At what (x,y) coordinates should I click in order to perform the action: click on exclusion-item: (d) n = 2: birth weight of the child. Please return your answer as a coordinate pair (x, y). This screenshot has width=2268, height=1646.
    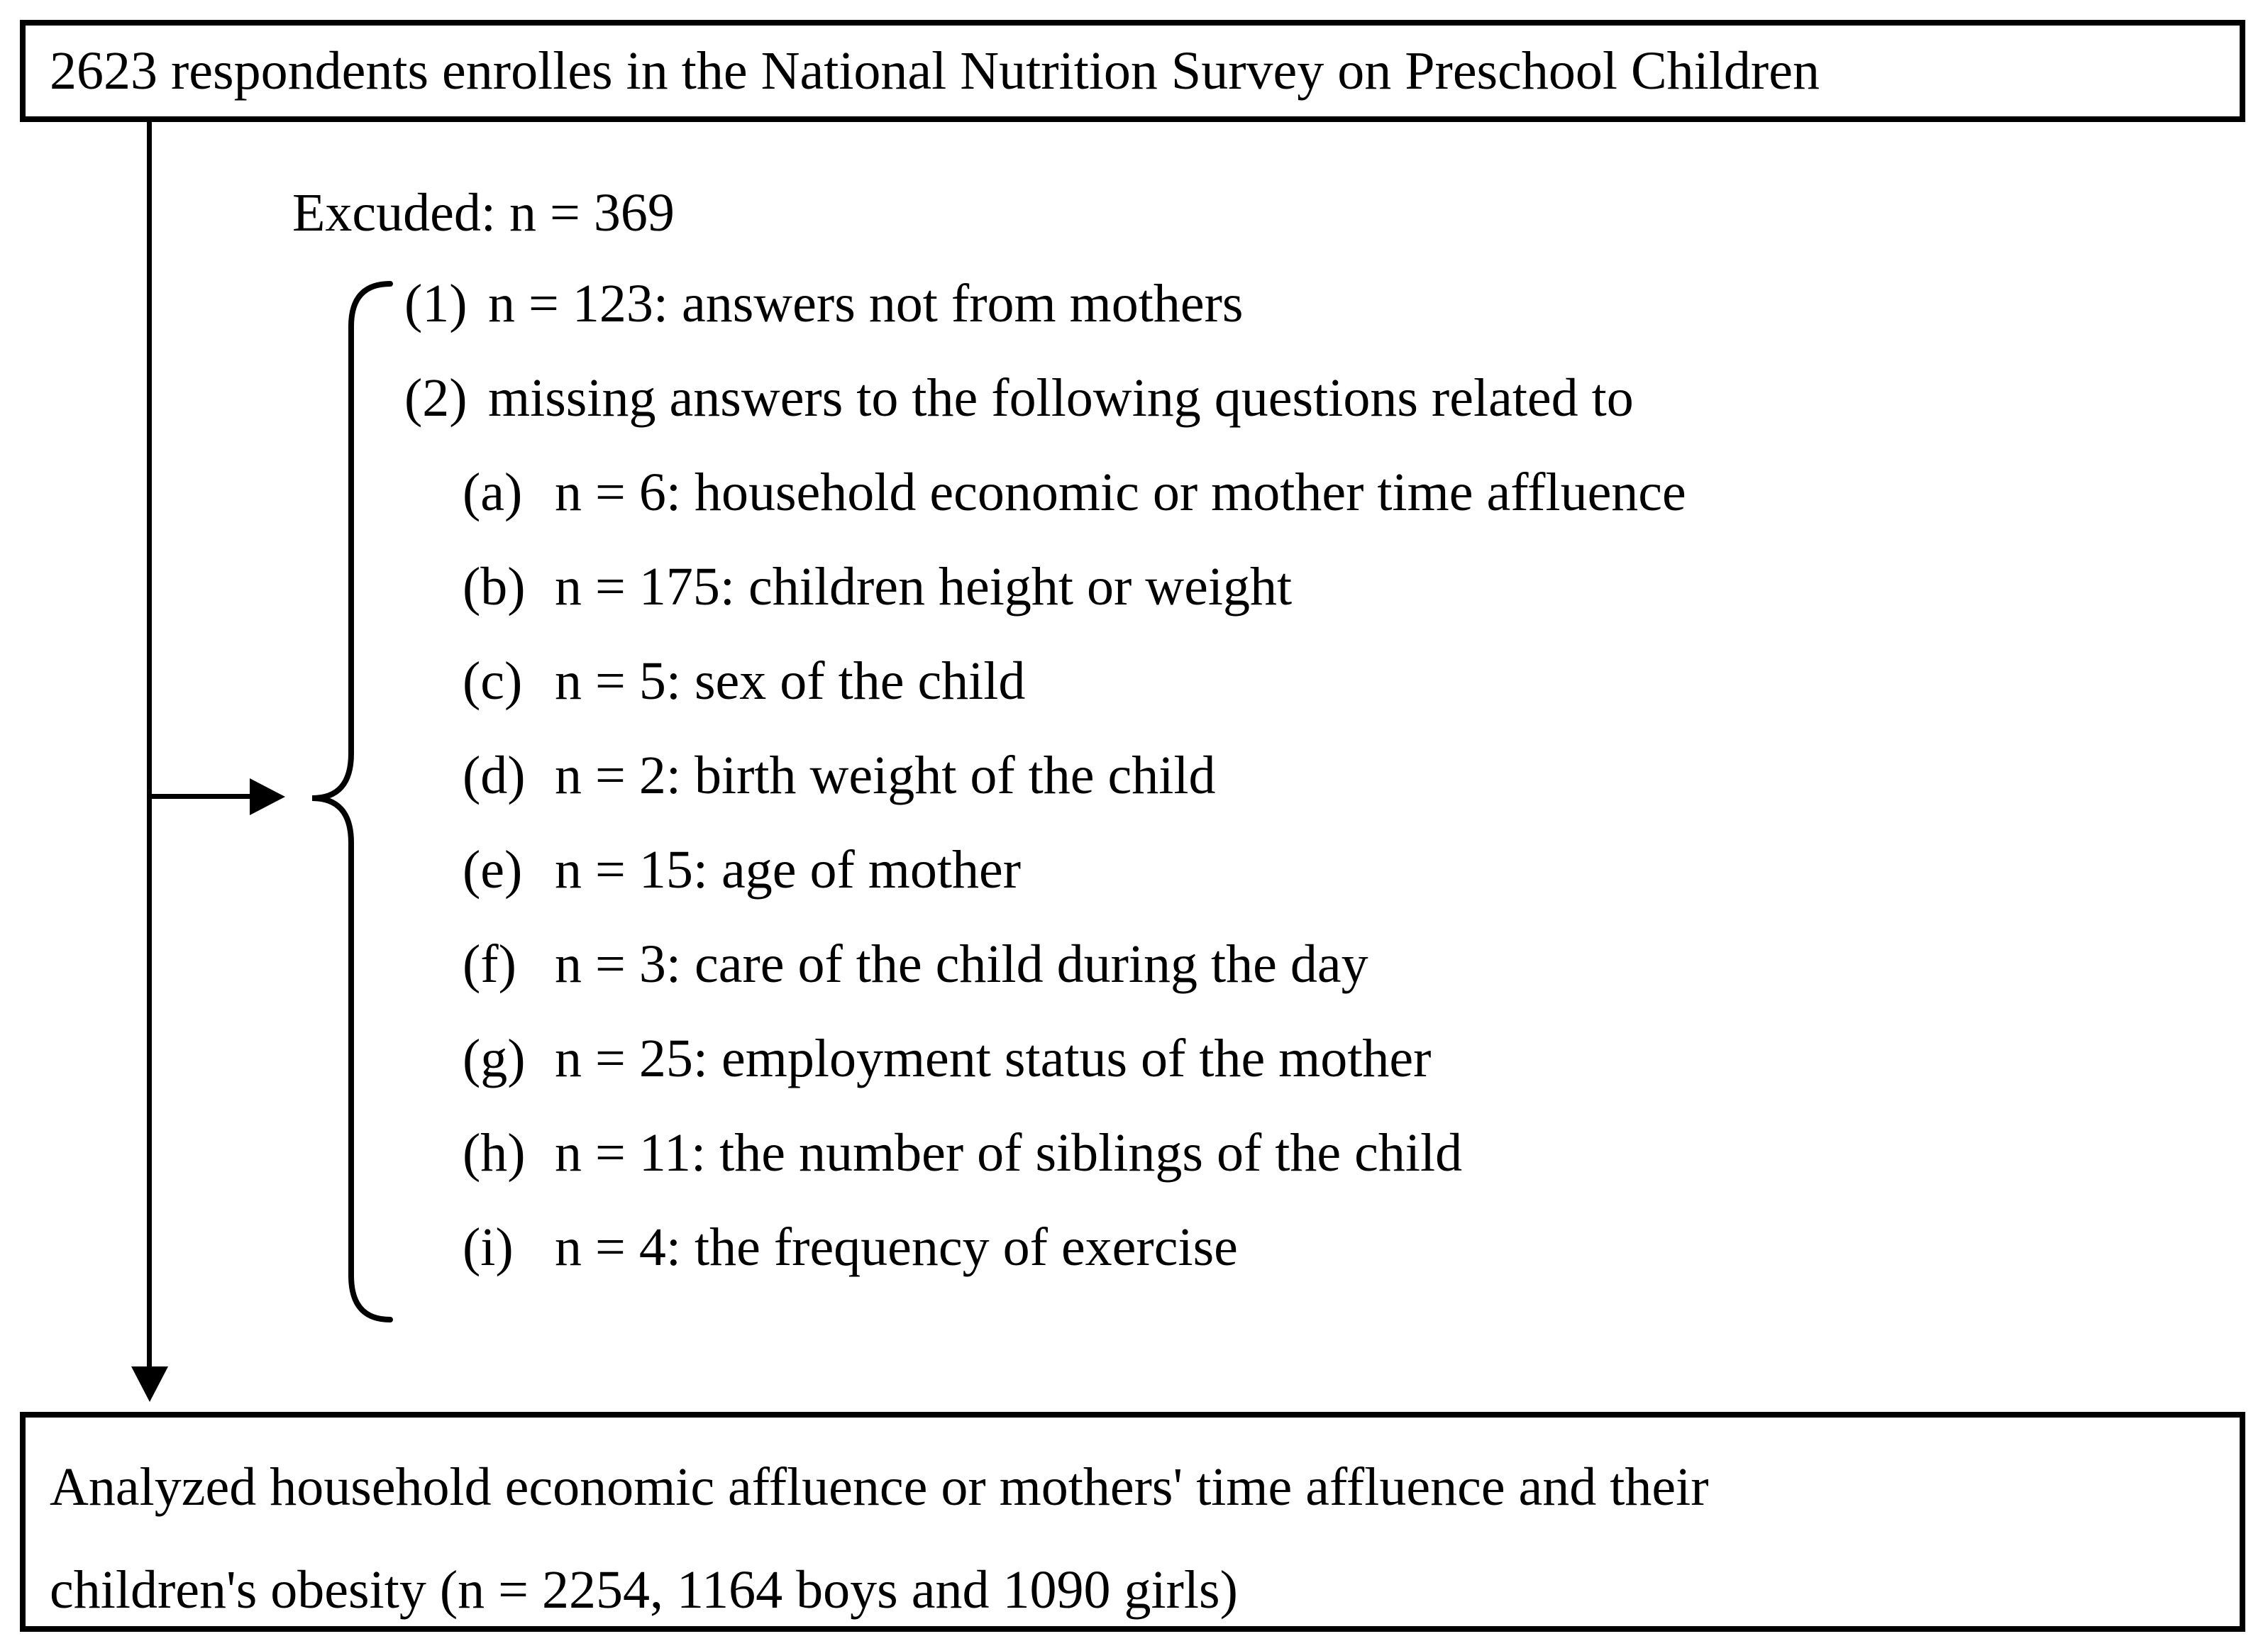
    Looking at the image, I should click on (1291, 776).